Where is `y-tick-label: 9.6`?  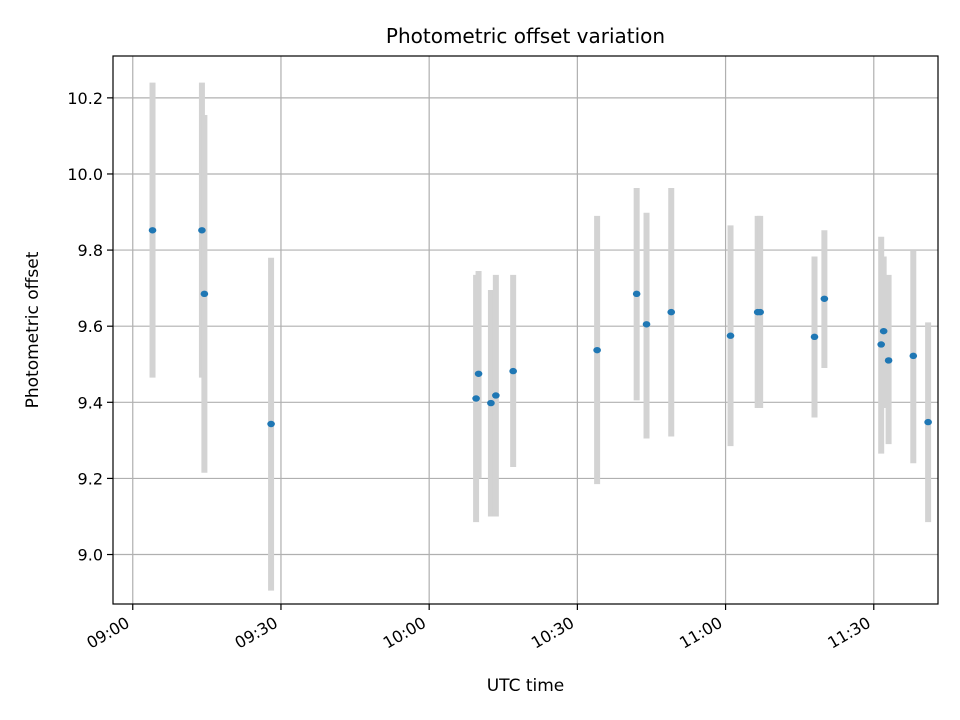
y-tick-label: 9.6 is located at coordinates (90, 326).